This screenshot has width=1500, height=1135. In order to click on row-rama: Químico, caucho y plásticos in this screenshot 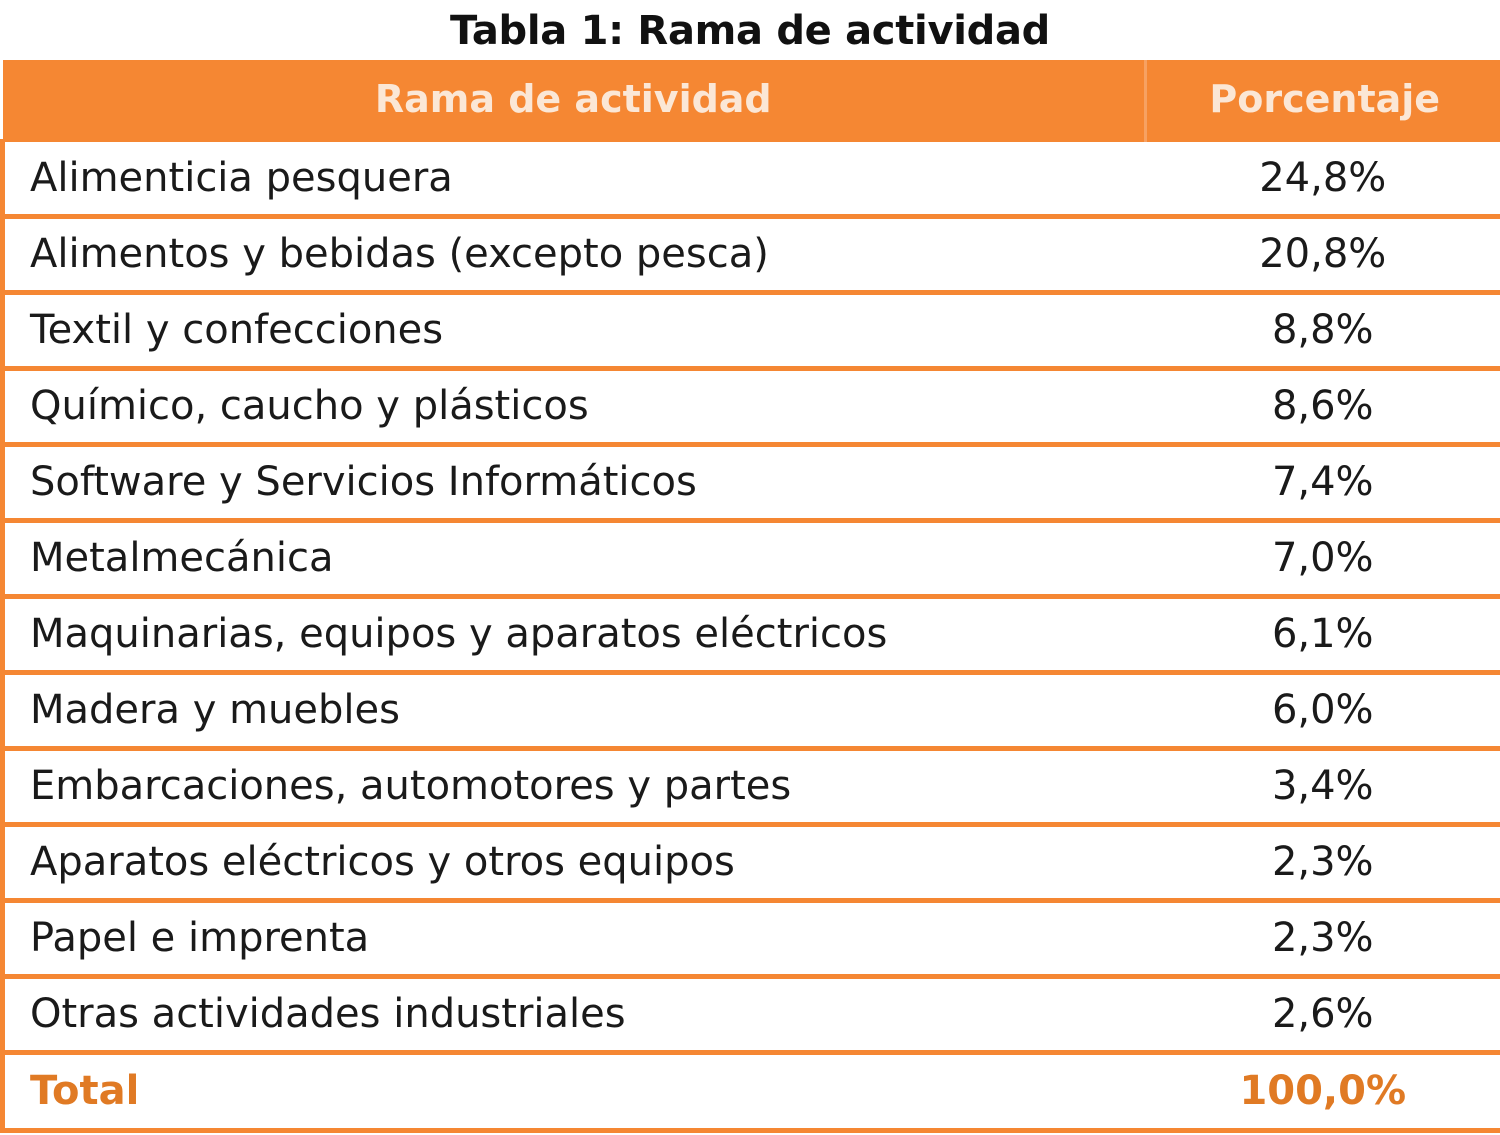, I will do `click(573, 407)`.